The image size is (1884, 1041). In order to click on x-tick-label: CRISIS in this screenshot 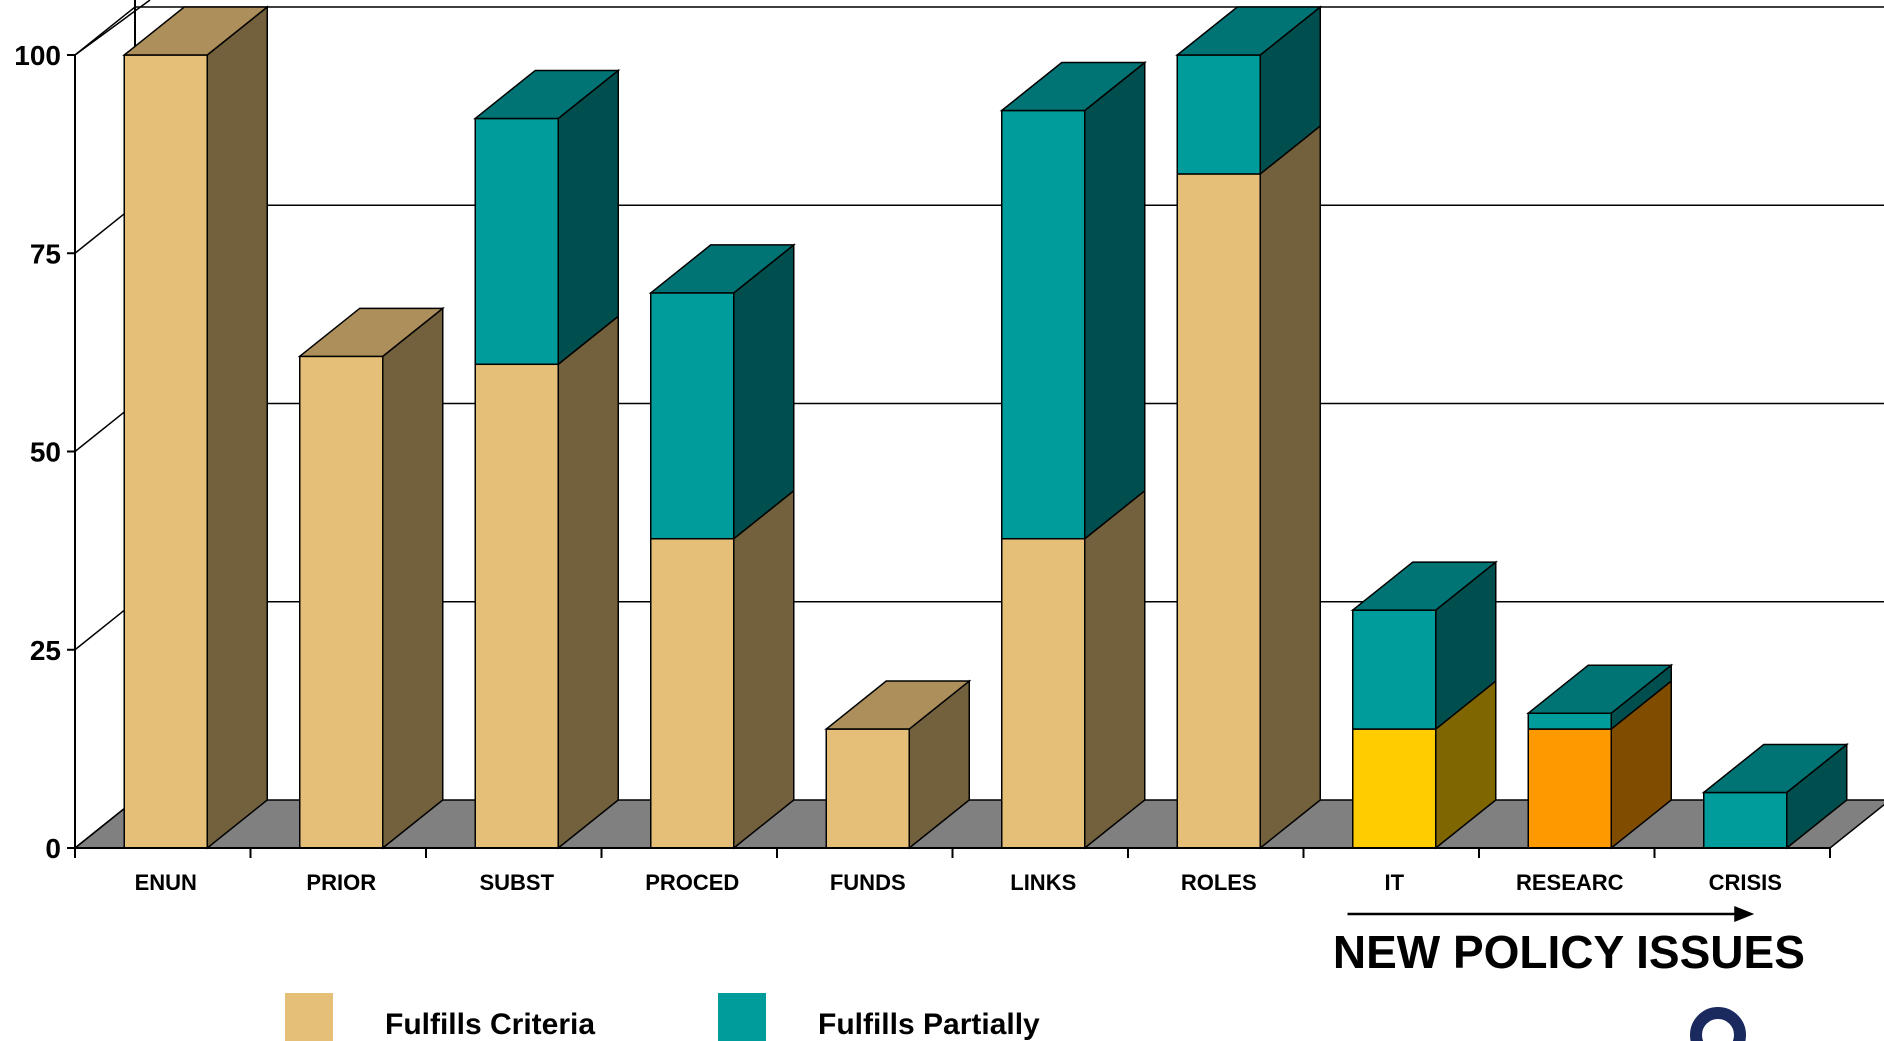, I will do `click(1745, 882)`.